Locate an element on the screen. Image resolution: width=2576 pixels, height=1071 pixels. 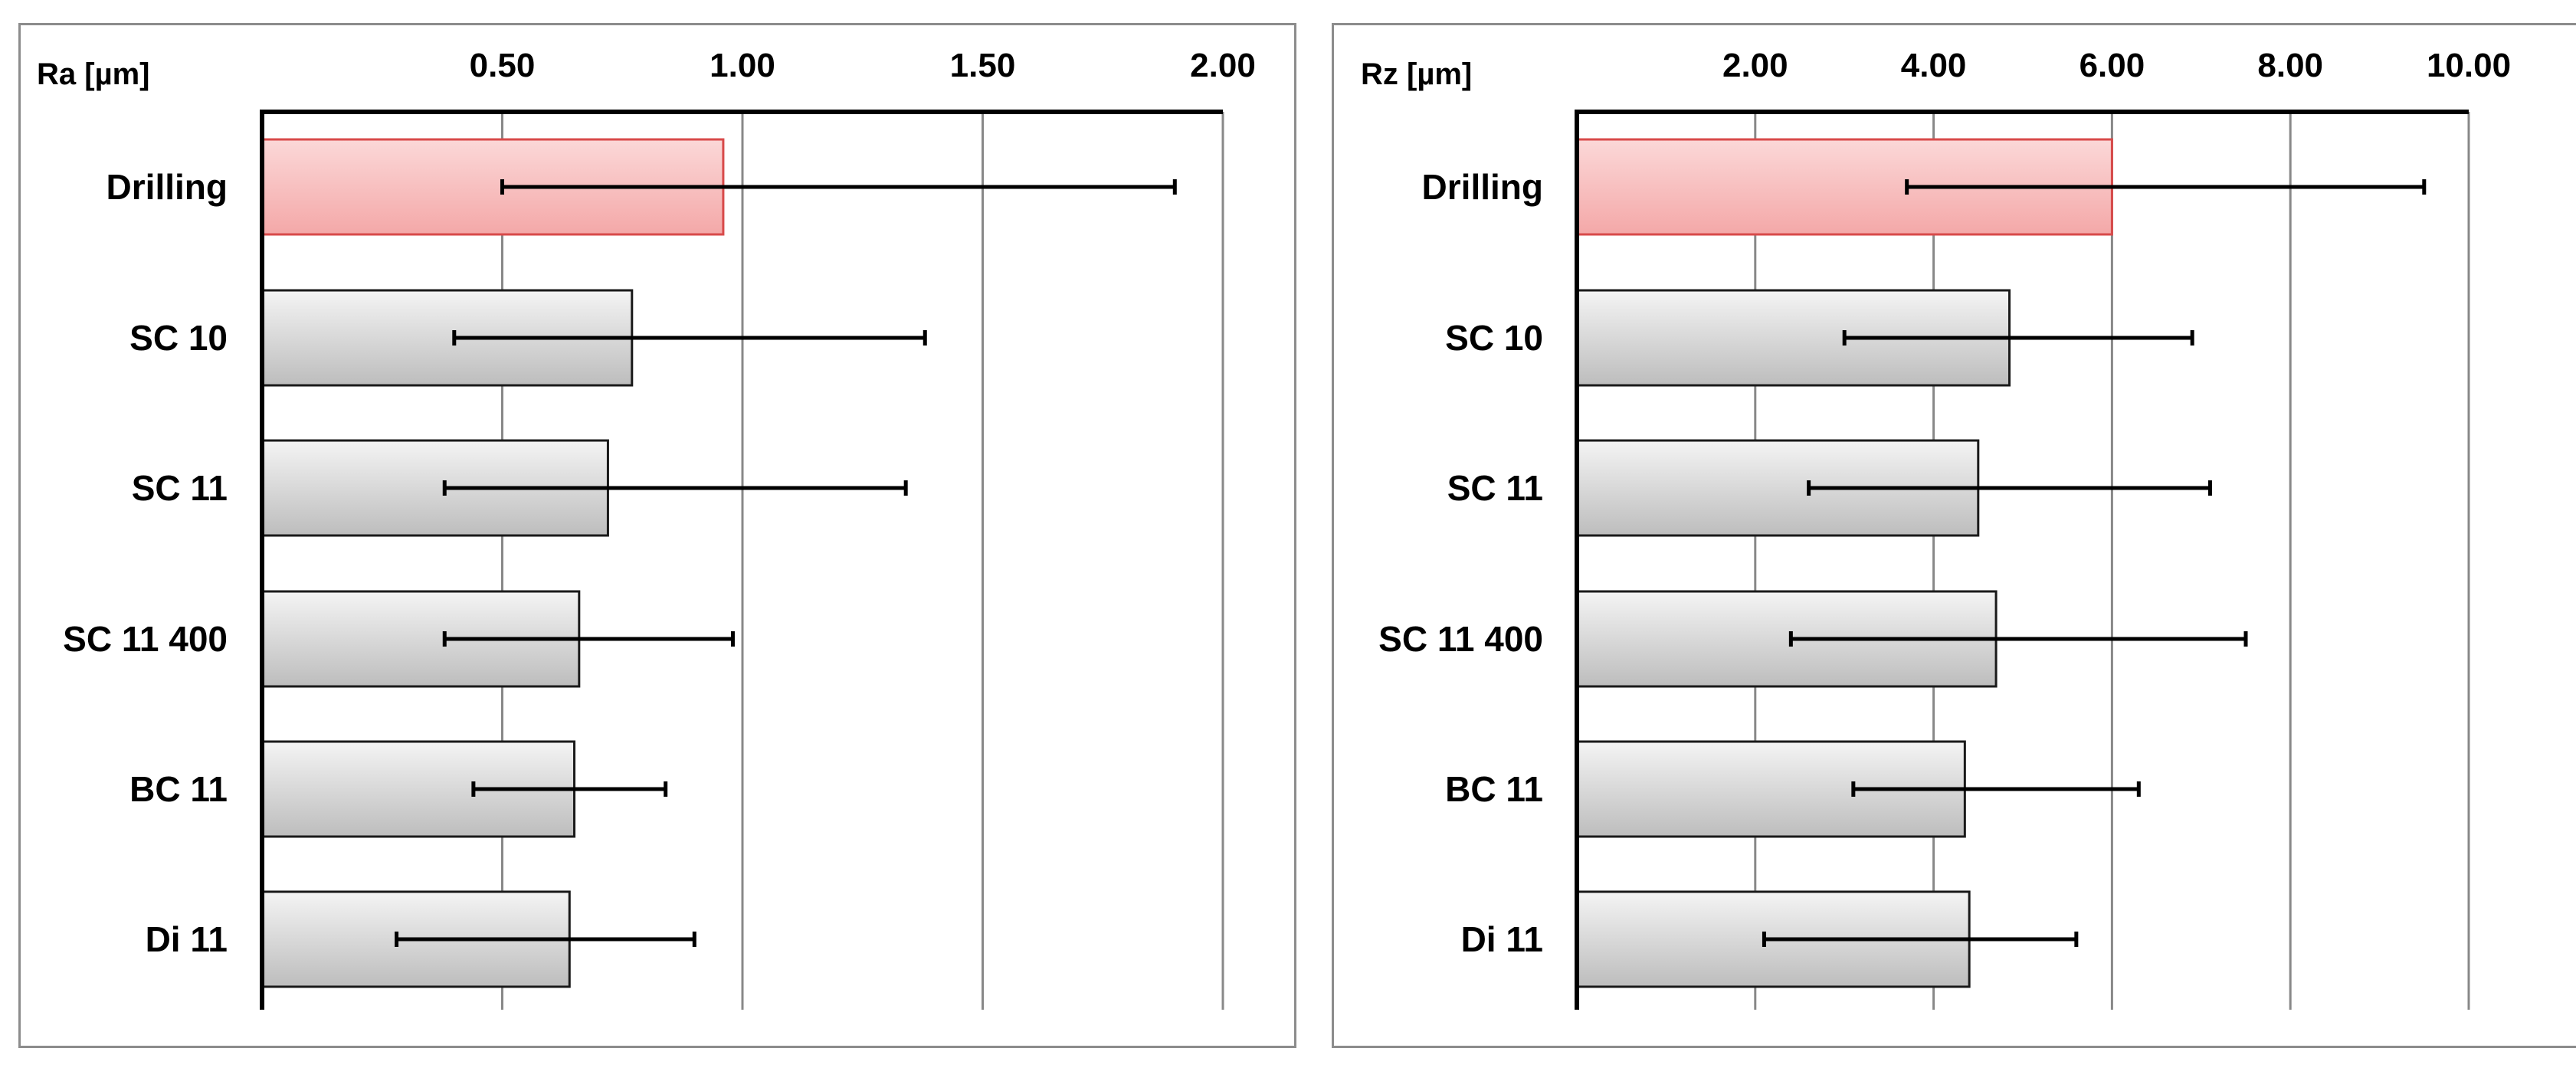
ra-tick-label: 0.50 is located at coordinates (503, 66).